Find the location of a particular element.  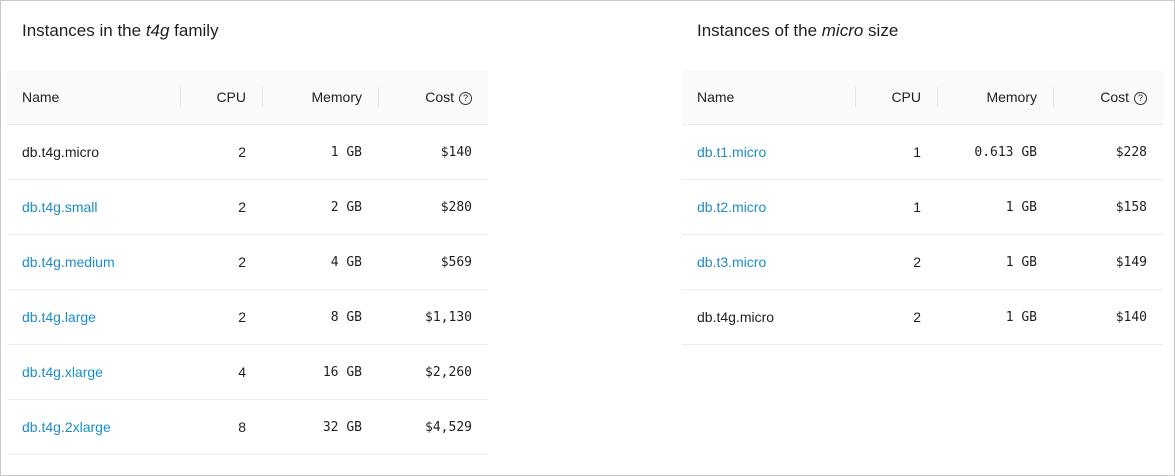

cost-cell: $2,260 is located at coordinates (433, 372).